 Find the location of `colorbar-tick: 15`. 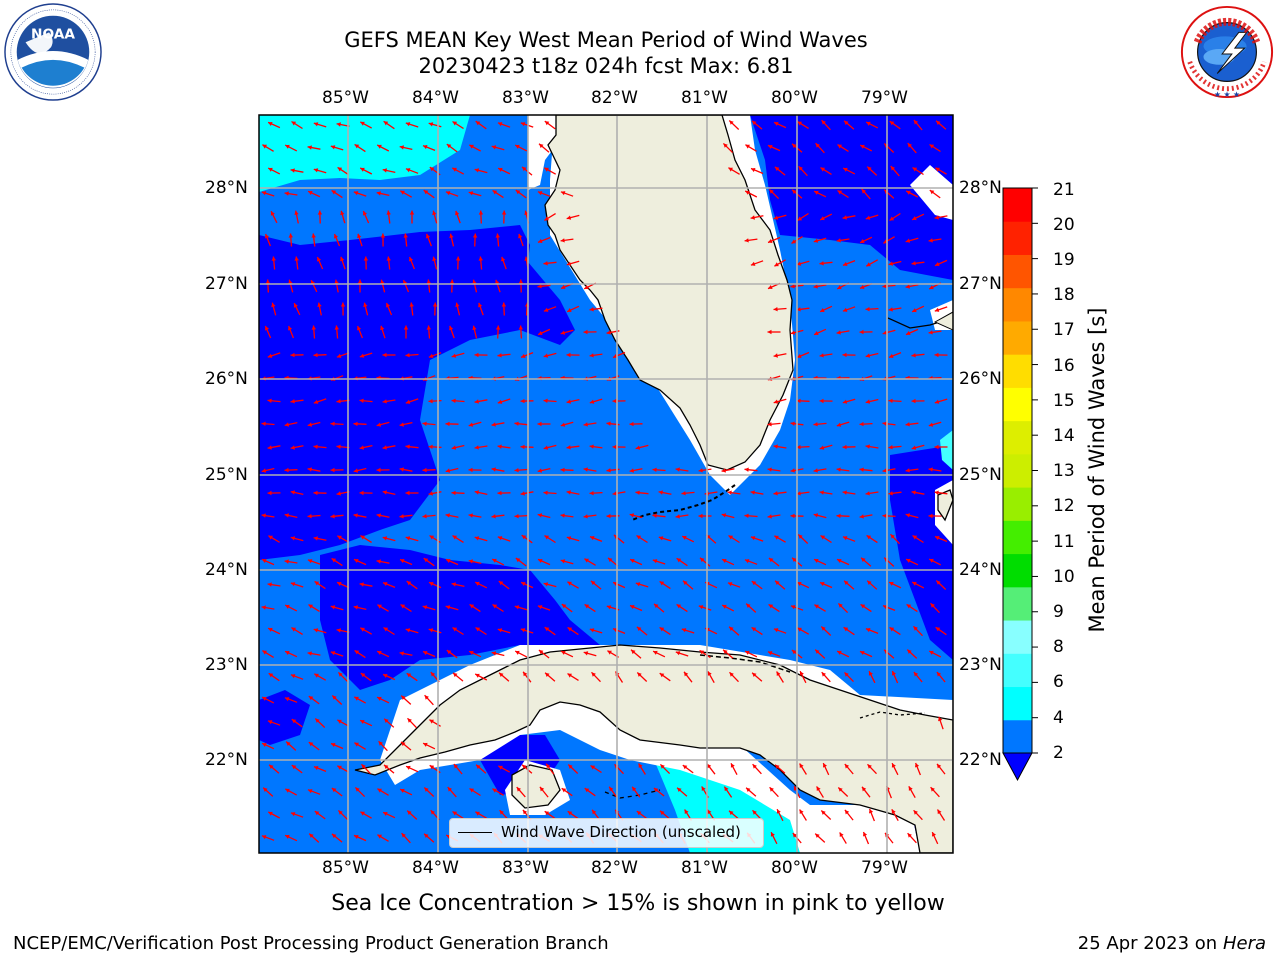

colorbar-tick: 15 is located at coordinates (1064, 401).